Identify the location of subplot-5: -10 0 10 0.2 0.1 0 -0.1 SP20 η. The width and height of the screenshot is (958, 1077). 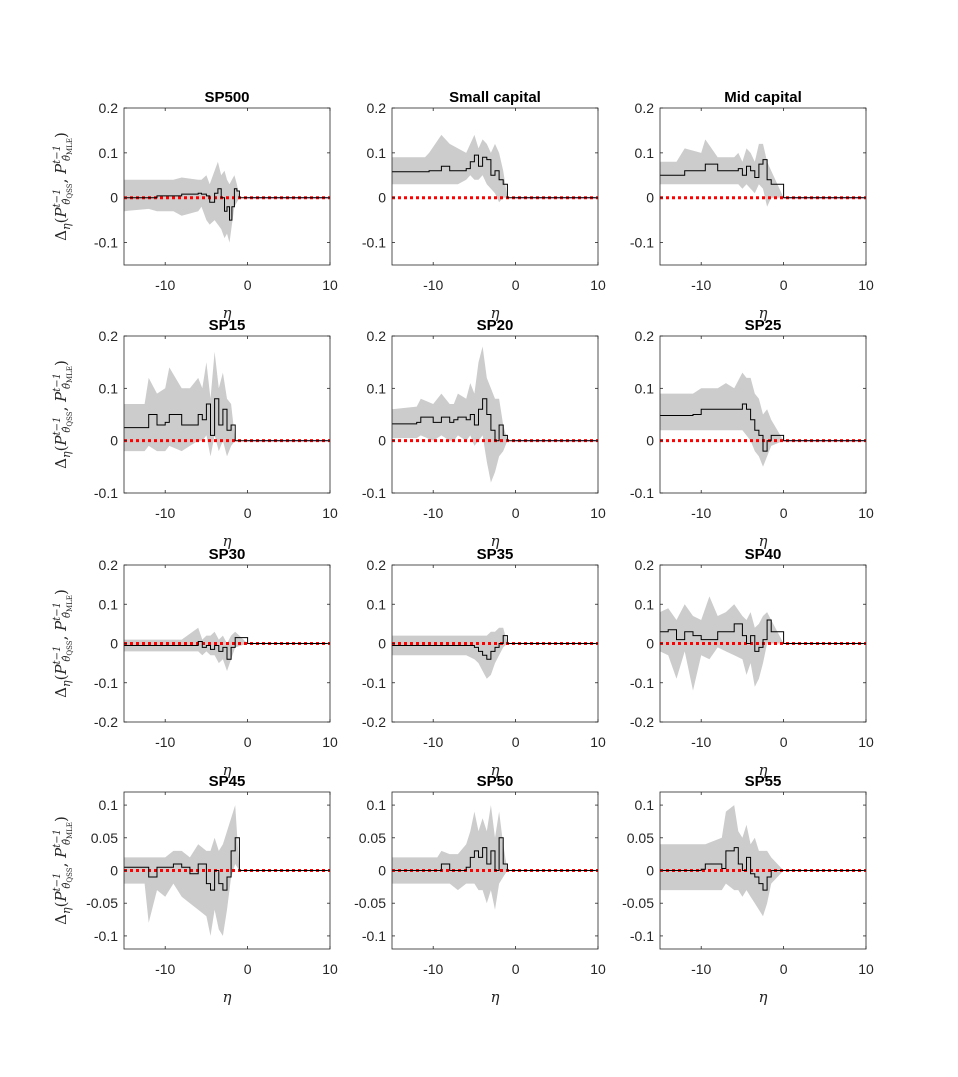
(484, 433).